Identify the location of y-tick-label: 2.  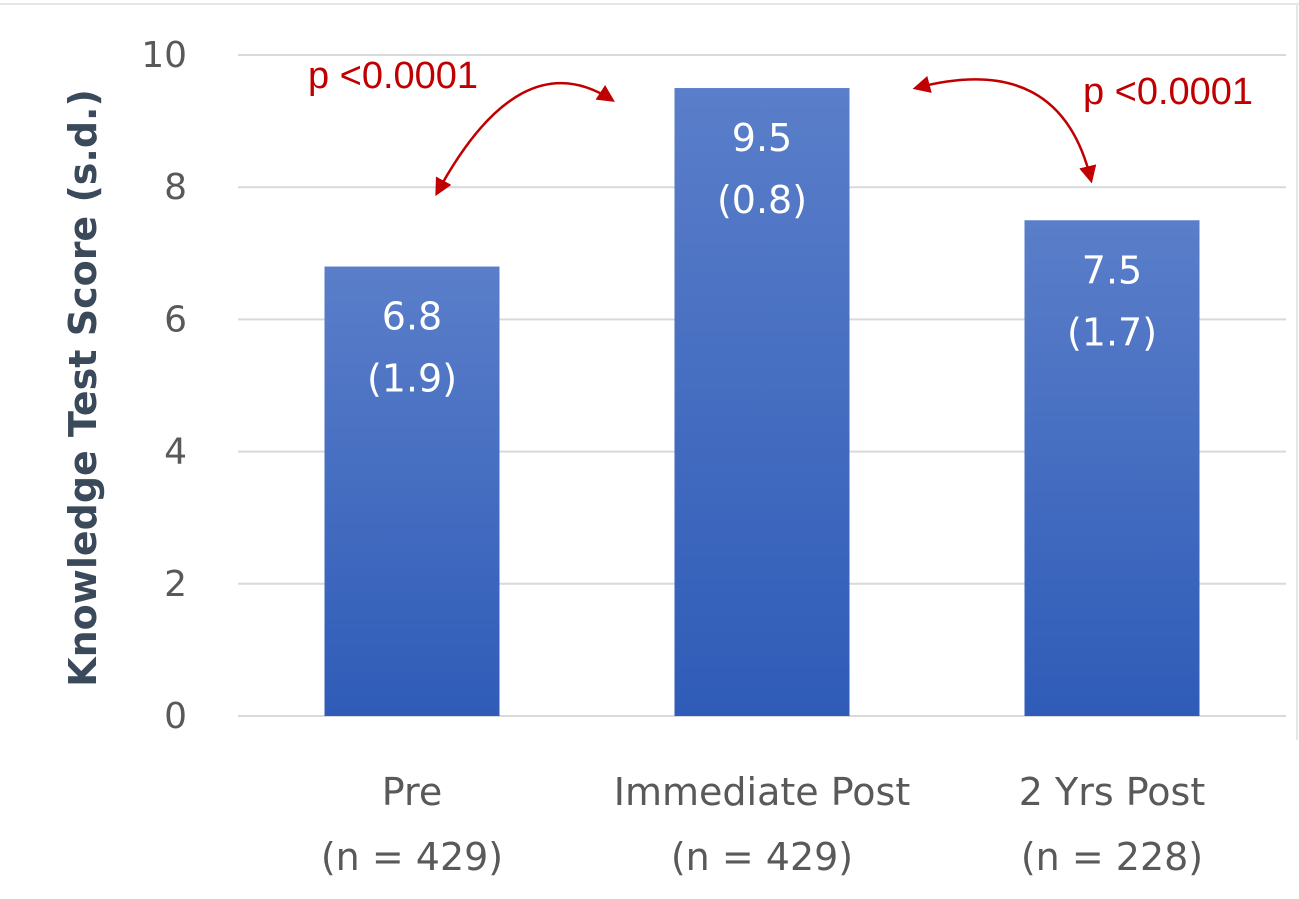
(175, 584).